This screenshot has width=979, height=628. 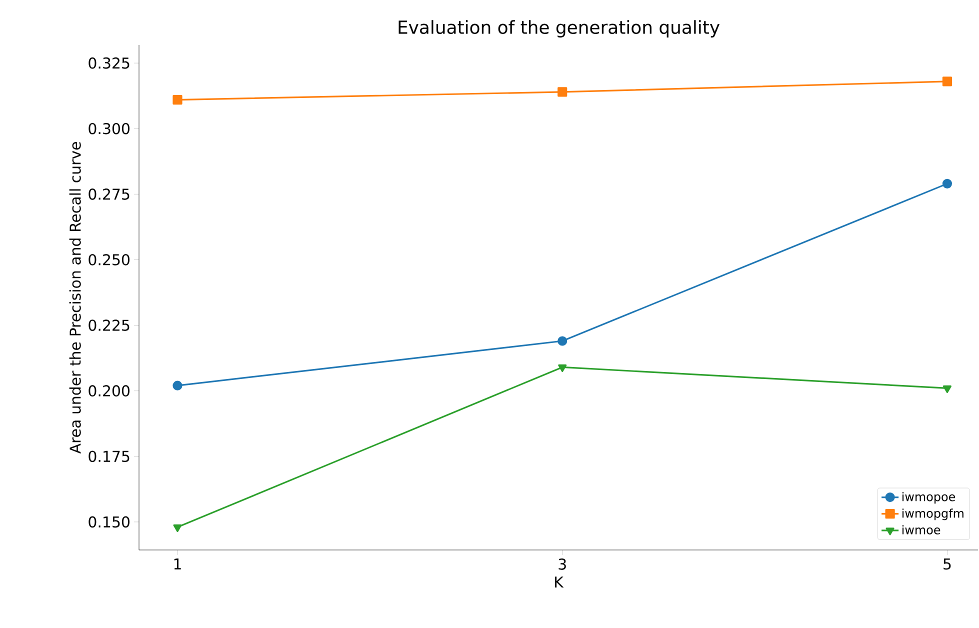 I want to click on x-tick-label: 3, so click(x=562, y=564).